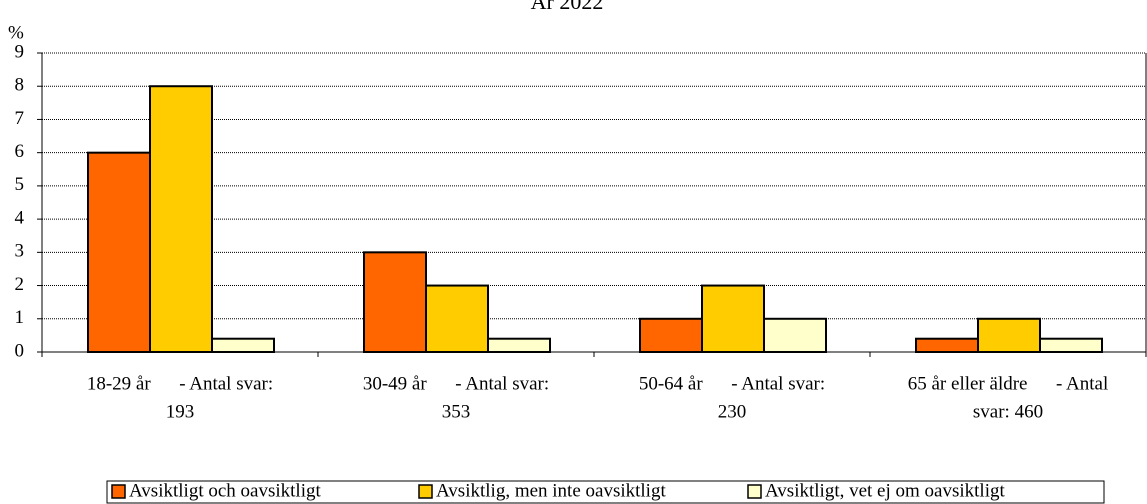 Image resolution: width=1147 pixels, height=504 pixels. Describe the element at coordinates (20, 284) in the screenshot. I see `y-tick-label: 2` at that location.